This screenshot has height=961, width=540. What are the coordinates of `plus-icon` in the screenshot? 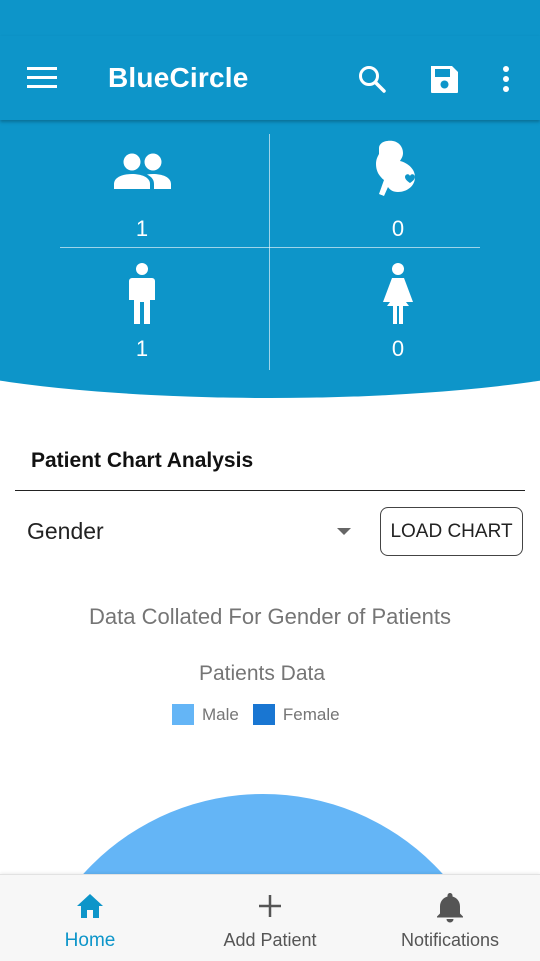 It's located at (270, 906).